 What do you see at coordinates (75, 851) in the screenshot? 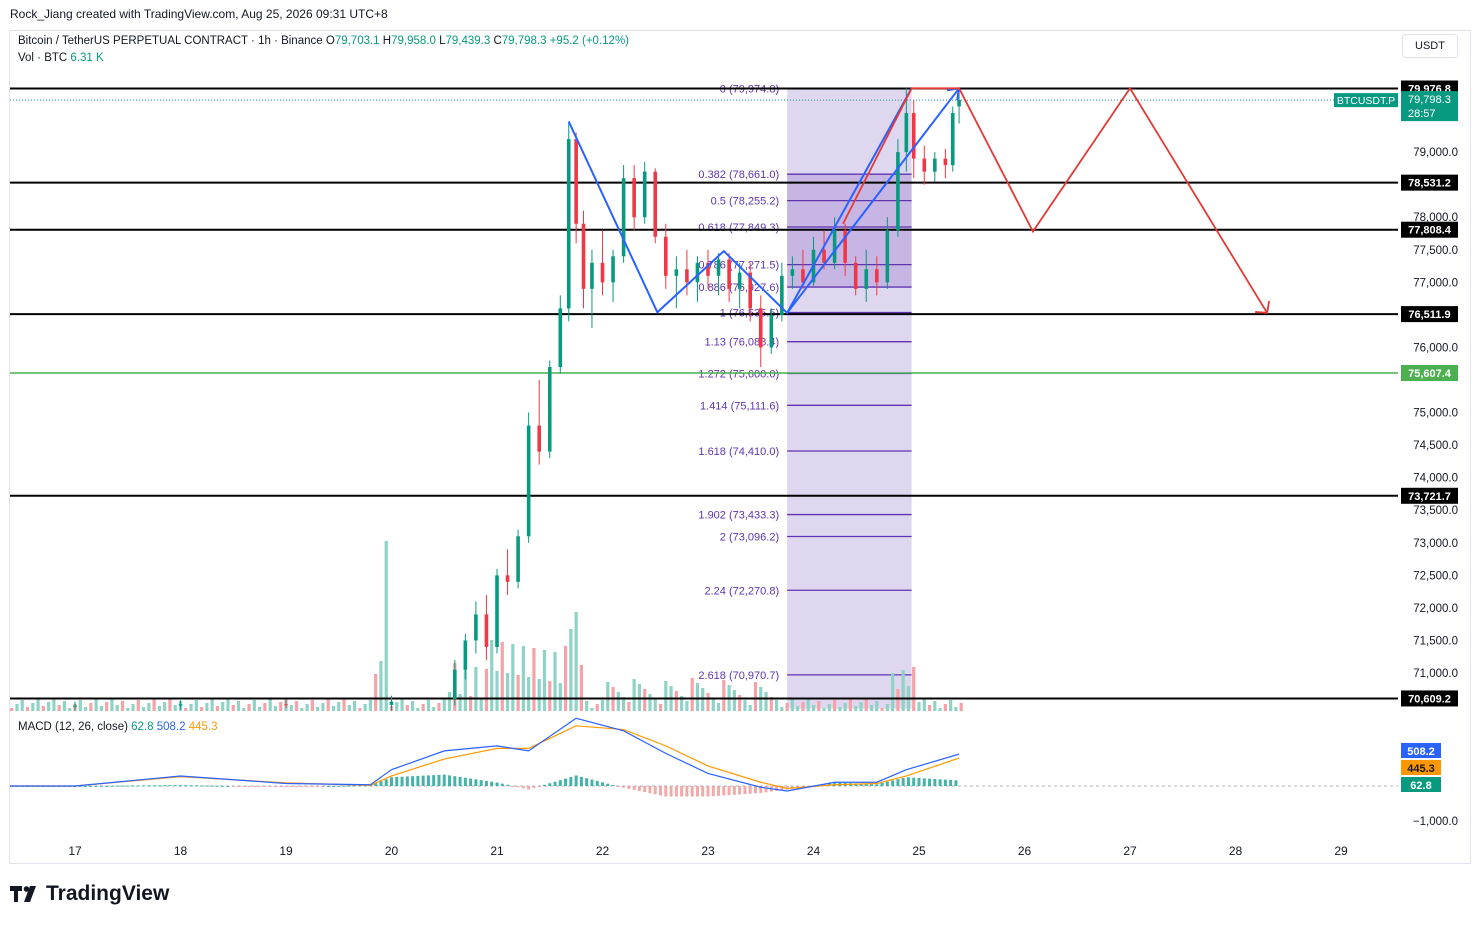
I see `time-tick-label: 17` at bounding box center [75, 851].